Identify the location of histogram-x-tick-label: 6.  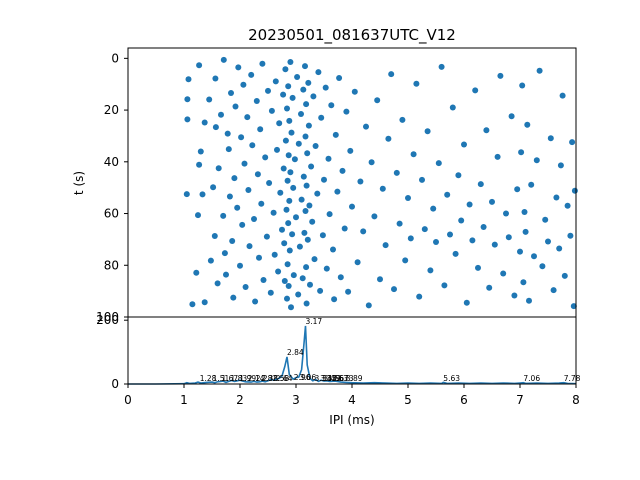
(464, 400).